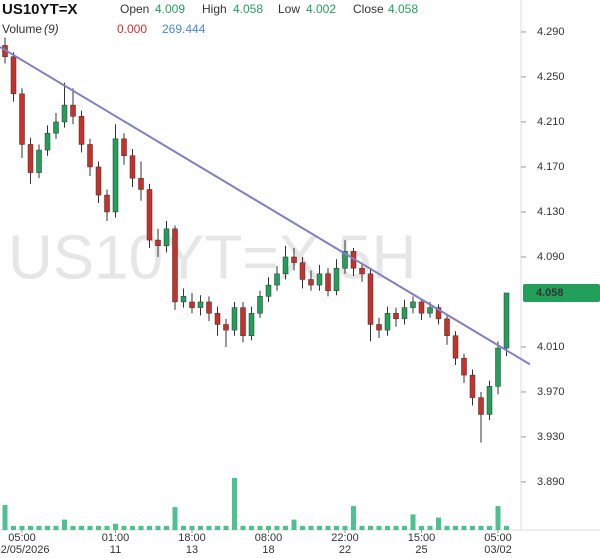 The image size is (600, 558). Describe the element at coordinates (25, 550) in the screenshot. I see `x-tick-date: 02/05/2026` at that location.